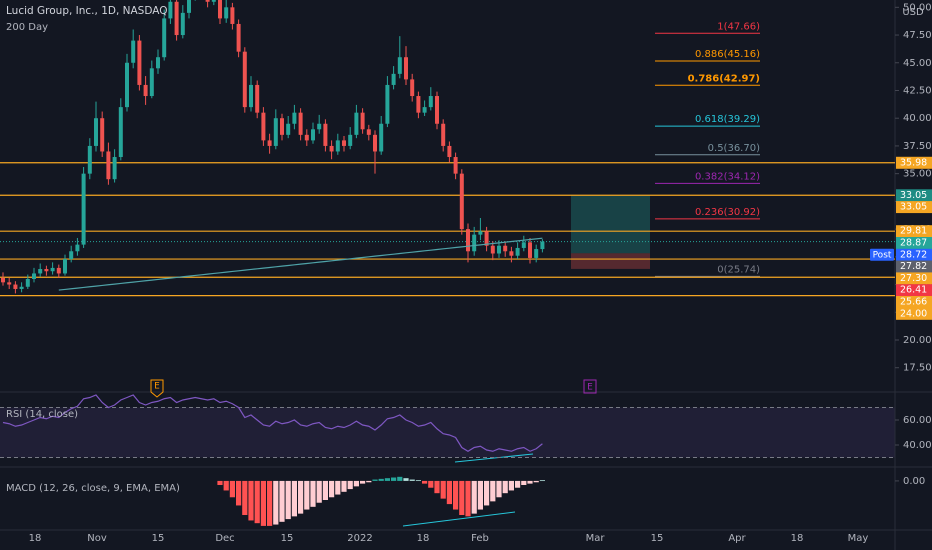 The image size is (932, 550). What do you see at coordinates (917, 90) in the screenshot?
I see `y-tick-label: 42.50` at bounding box center [917, 90].